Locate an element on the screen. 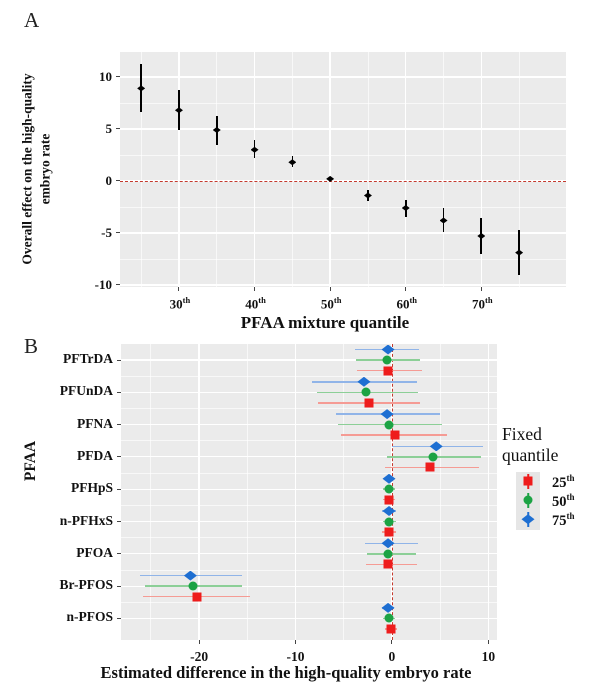  legend-entry-50th: 50th is located at coordinates (551, 500).